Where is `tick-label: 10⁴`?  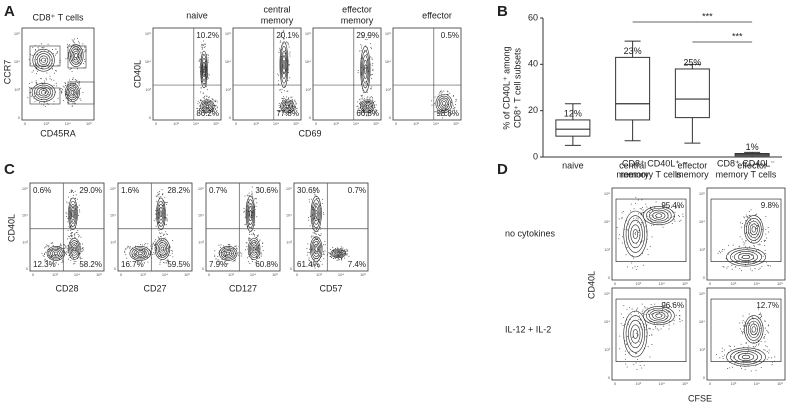
tick-label: 10⁴ is located at coordinates (356, 123).